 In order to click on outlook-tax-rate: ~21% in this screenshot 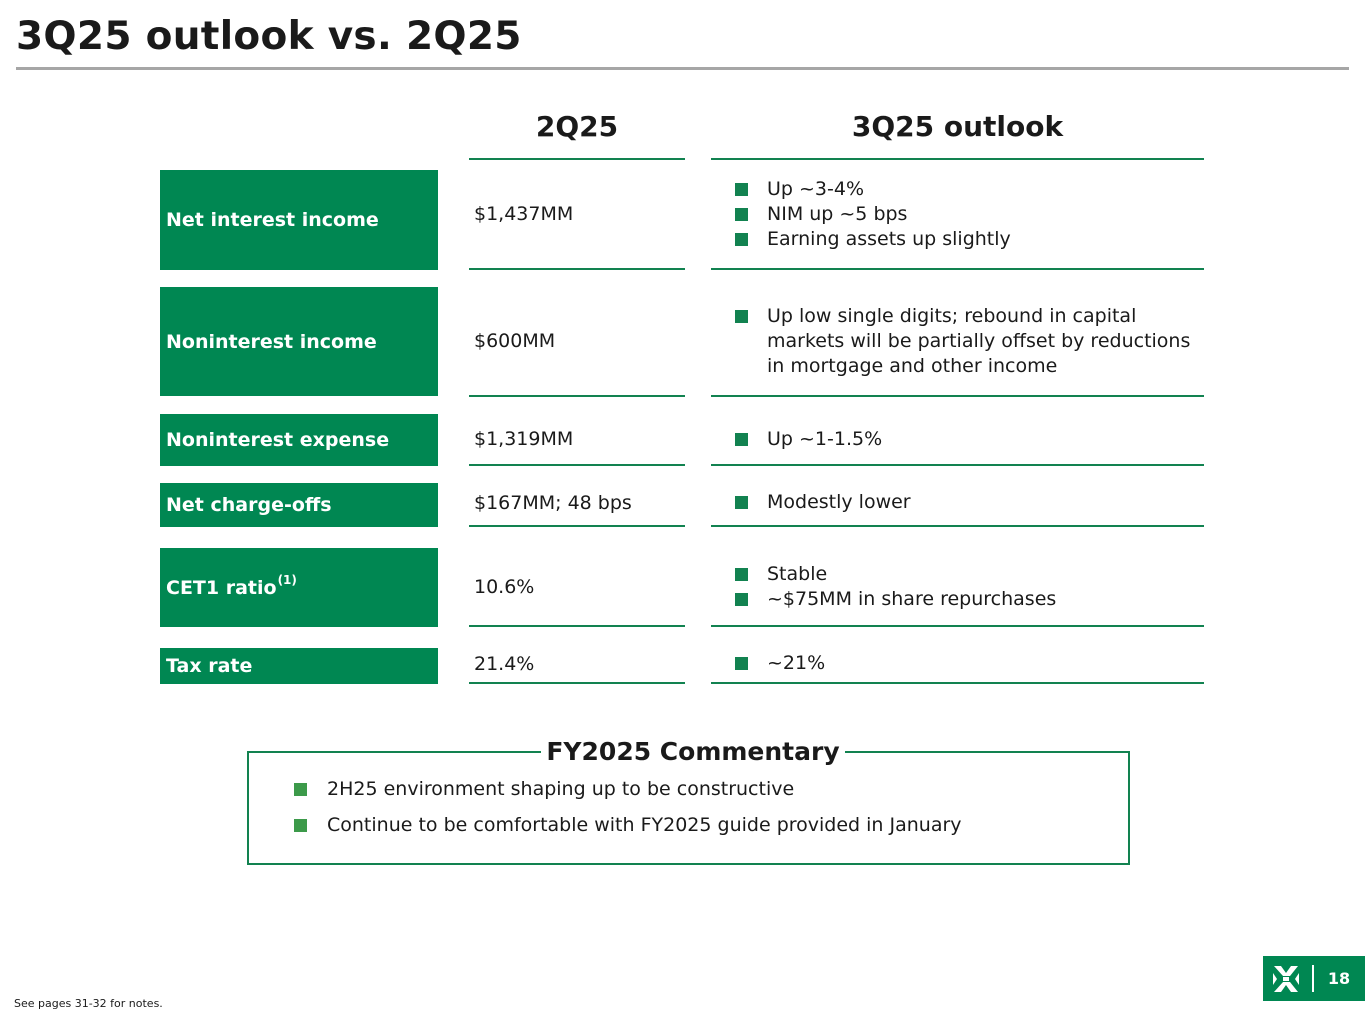, I will do `click(957, 664)`.